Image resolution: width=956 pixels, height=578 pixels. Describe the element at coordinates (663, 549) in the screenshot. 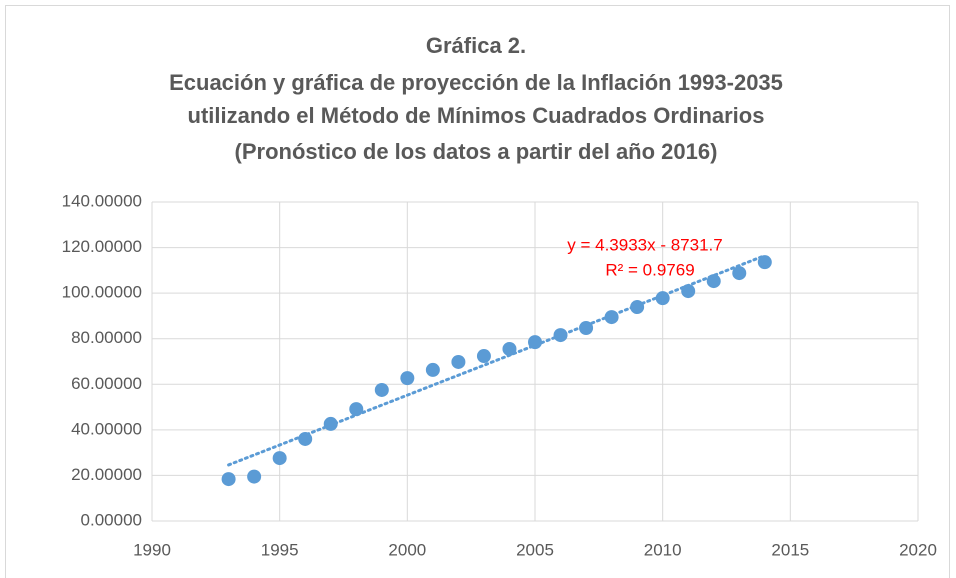

I see `x-tick-label: 2010` at that location.